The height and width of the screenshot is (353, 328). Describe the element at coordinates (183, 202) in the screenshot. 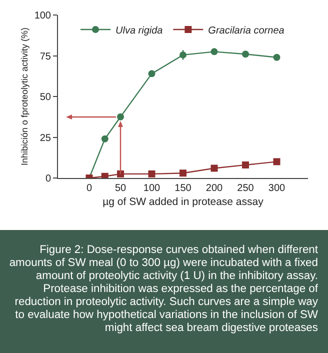

I see `x-axis-title: µg of SW added in protease assay` at that location.